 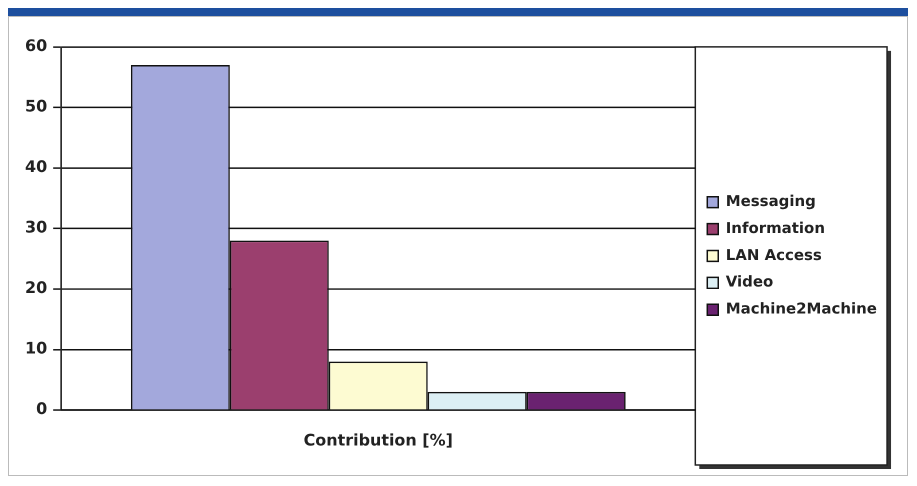 I want to click on legend-label: LAN Access, so click(x=774, y=255).